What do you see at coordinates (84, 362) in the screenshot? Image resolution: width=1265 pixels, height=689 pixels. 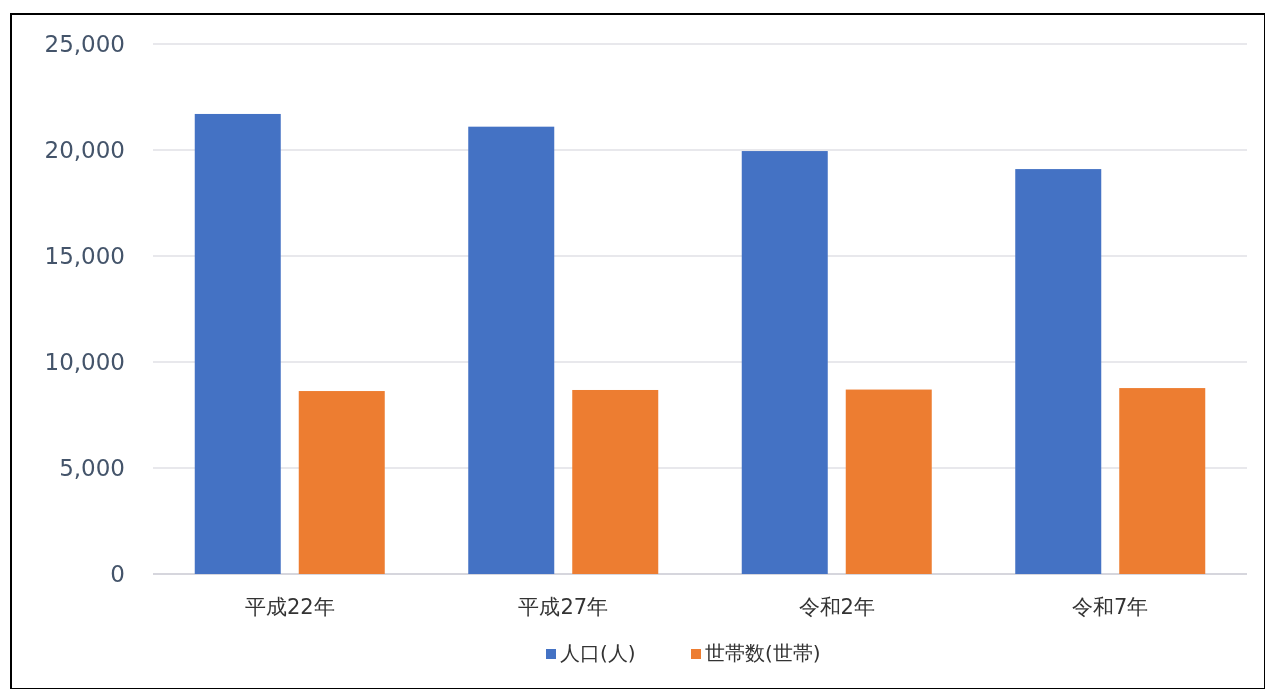 I see `y-tick-label: 10,000` at bounding box center [84, 362].